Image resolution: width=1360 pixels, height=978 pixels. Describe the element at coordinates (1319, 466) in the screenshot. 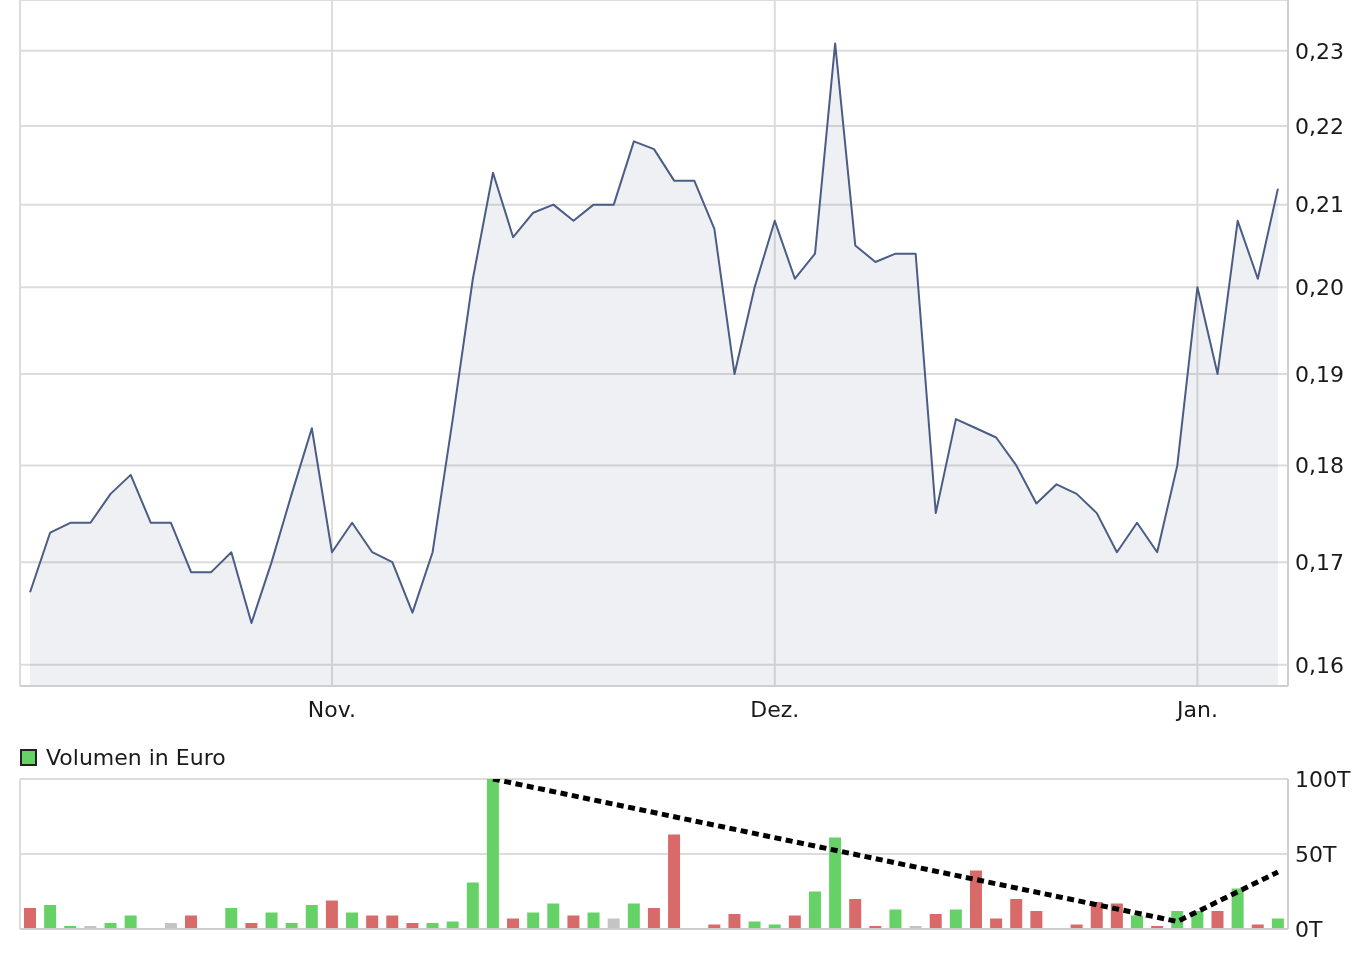

I see `y-tick-label: 0,18` at that location.